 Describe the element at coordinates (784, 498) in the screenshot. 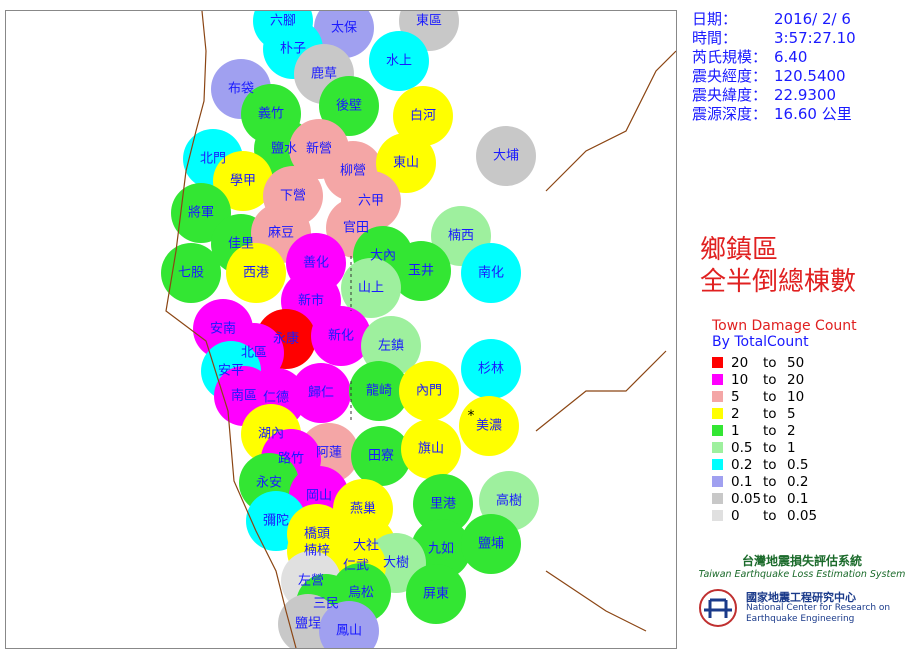

I see `legend-row: 0.05 to 0.1` at that location.